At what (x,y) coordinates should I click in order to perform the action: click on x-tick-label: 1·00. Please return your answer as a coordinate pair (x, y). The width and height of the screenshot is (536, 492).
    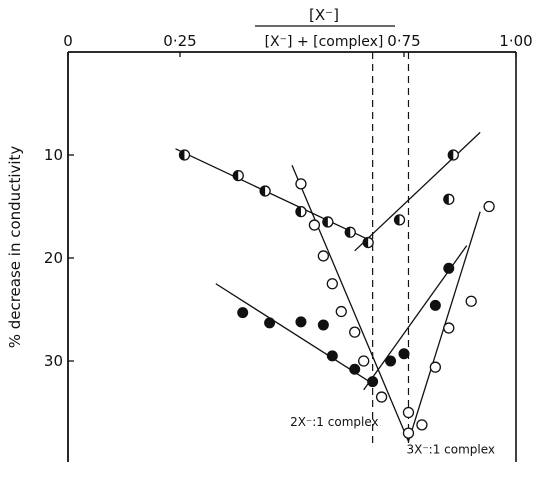
    Looking at the image, I should click on (515, 41).